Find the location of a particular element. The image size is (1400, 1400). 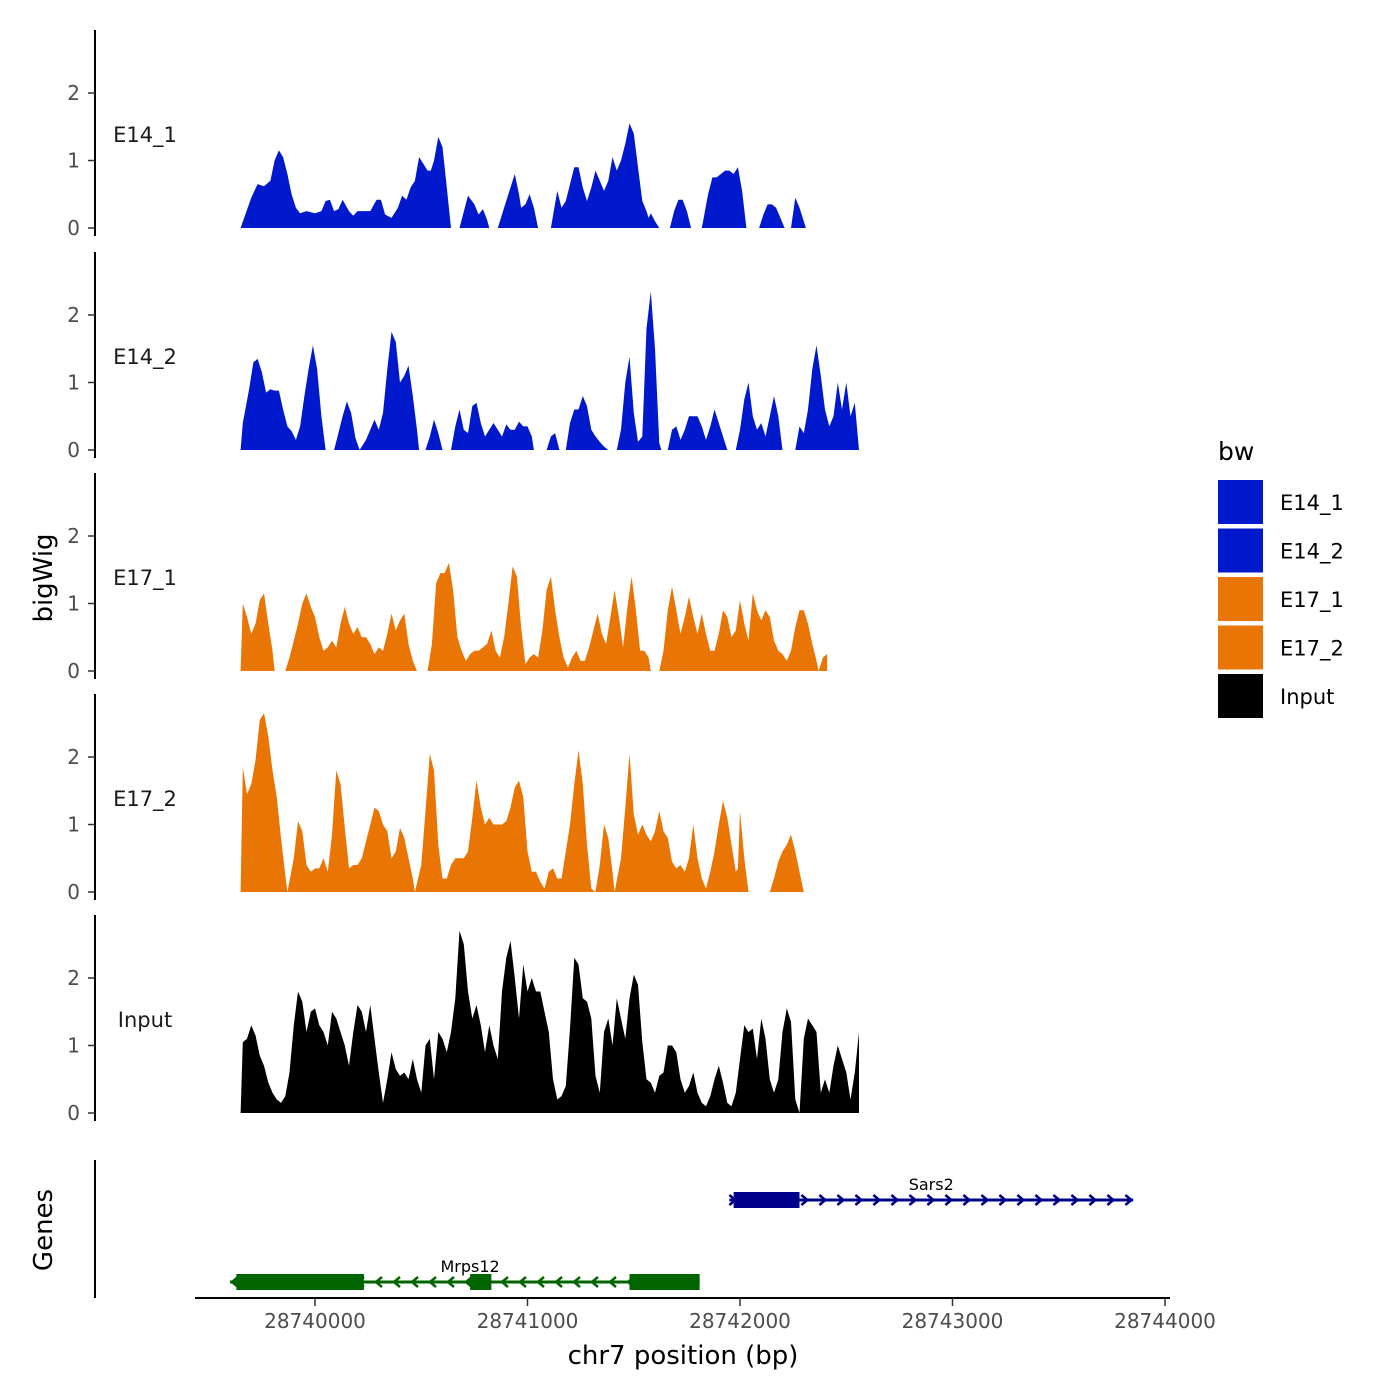

legend-label: E14_2 is located at coordinates (1312, 552).